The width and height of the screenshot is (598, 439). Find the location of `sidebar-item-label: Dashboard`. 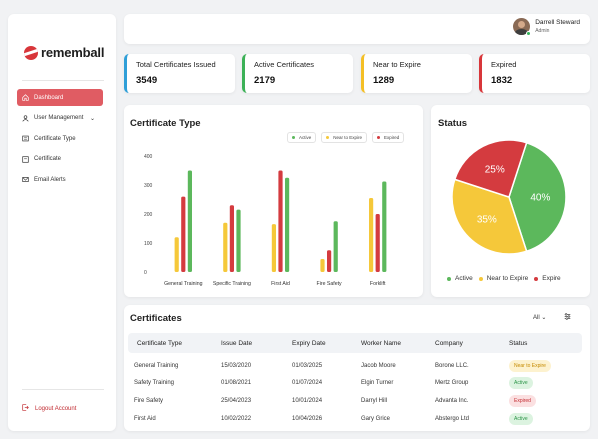

sidebar-item-label: Dashboard is located at coordinates (49, 97).